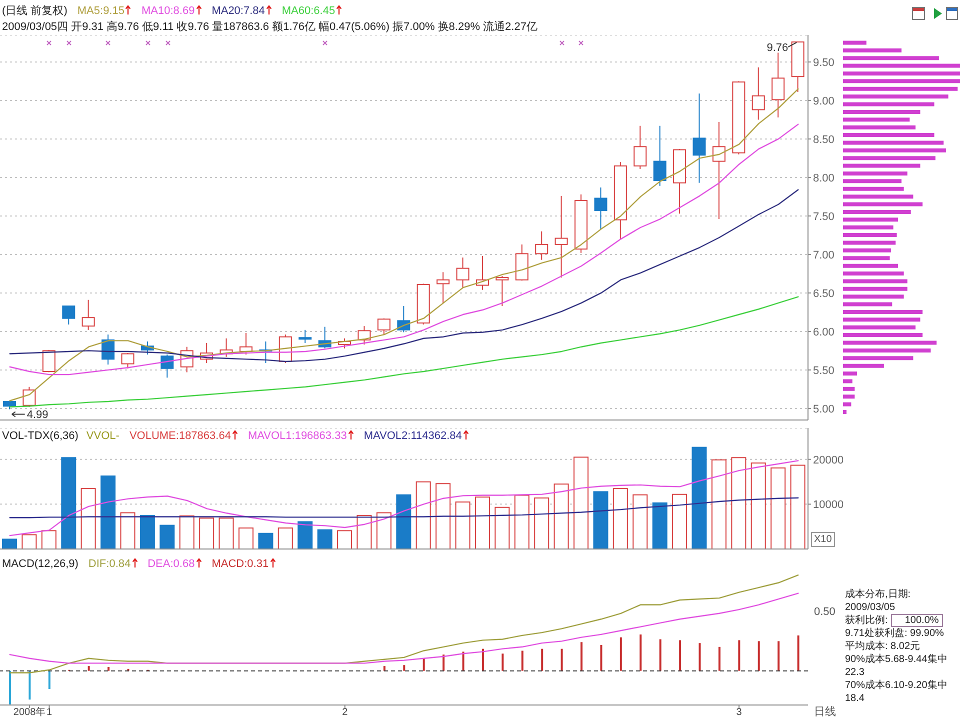  Describe the element at coordinates (866, 620) in the screenshot. I see `text: 获利比例:` at that location.